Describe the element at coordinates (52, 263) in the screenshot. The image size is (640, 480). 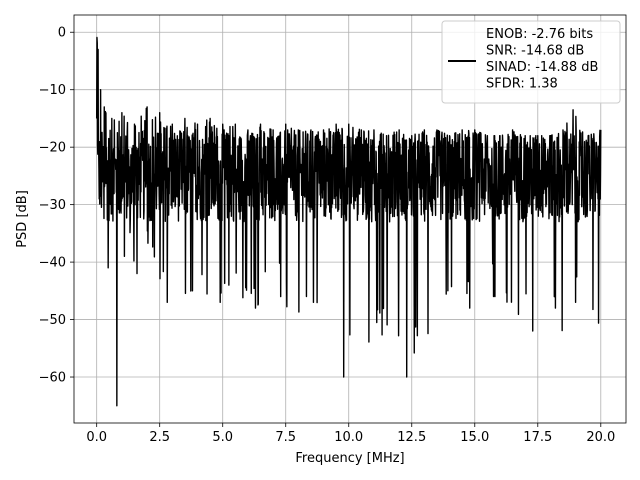
I see `y-tick-label: −40` at that location.